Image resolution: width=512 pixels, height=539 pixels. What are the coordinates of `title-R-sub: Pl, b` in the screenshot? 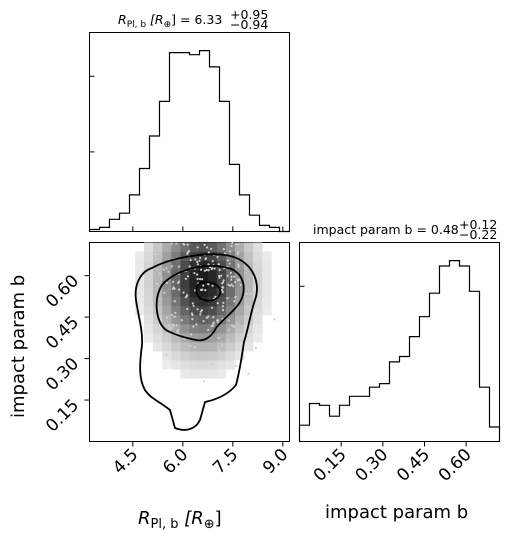 It's located at (137, 25).